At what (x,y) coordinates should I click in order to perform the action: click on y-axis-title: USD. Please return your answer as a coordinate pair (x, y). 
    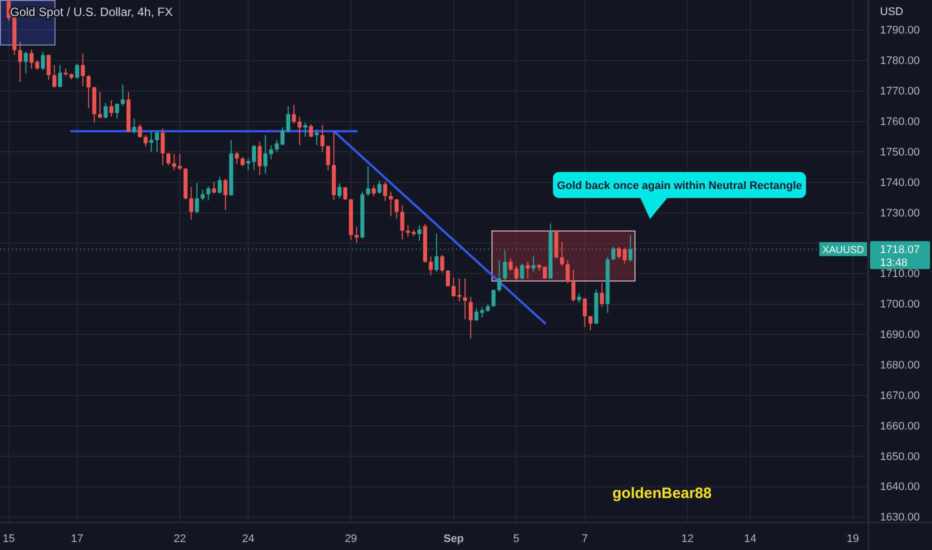
    Looking at the image, I should click on (892, 12).